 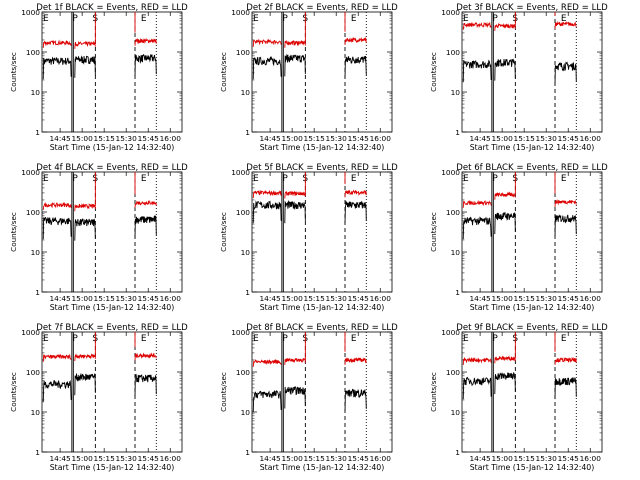 What do you see at coordinates (532, 328) in the screenshot?
I see `panel-title: Det 9f BLACK = Events, RED = LLD` at bounding box center [532, 328].